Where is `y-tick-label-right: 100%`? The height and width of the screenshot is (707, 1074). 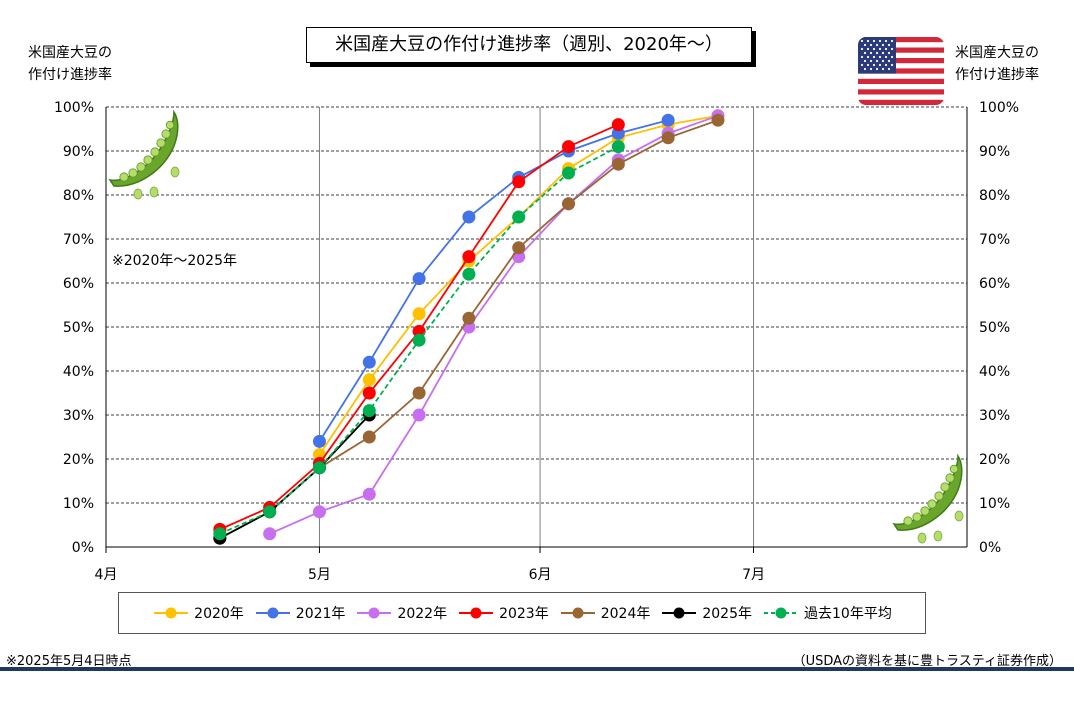 y-tick-label-right: 100% is located at coordinates (999, 108).